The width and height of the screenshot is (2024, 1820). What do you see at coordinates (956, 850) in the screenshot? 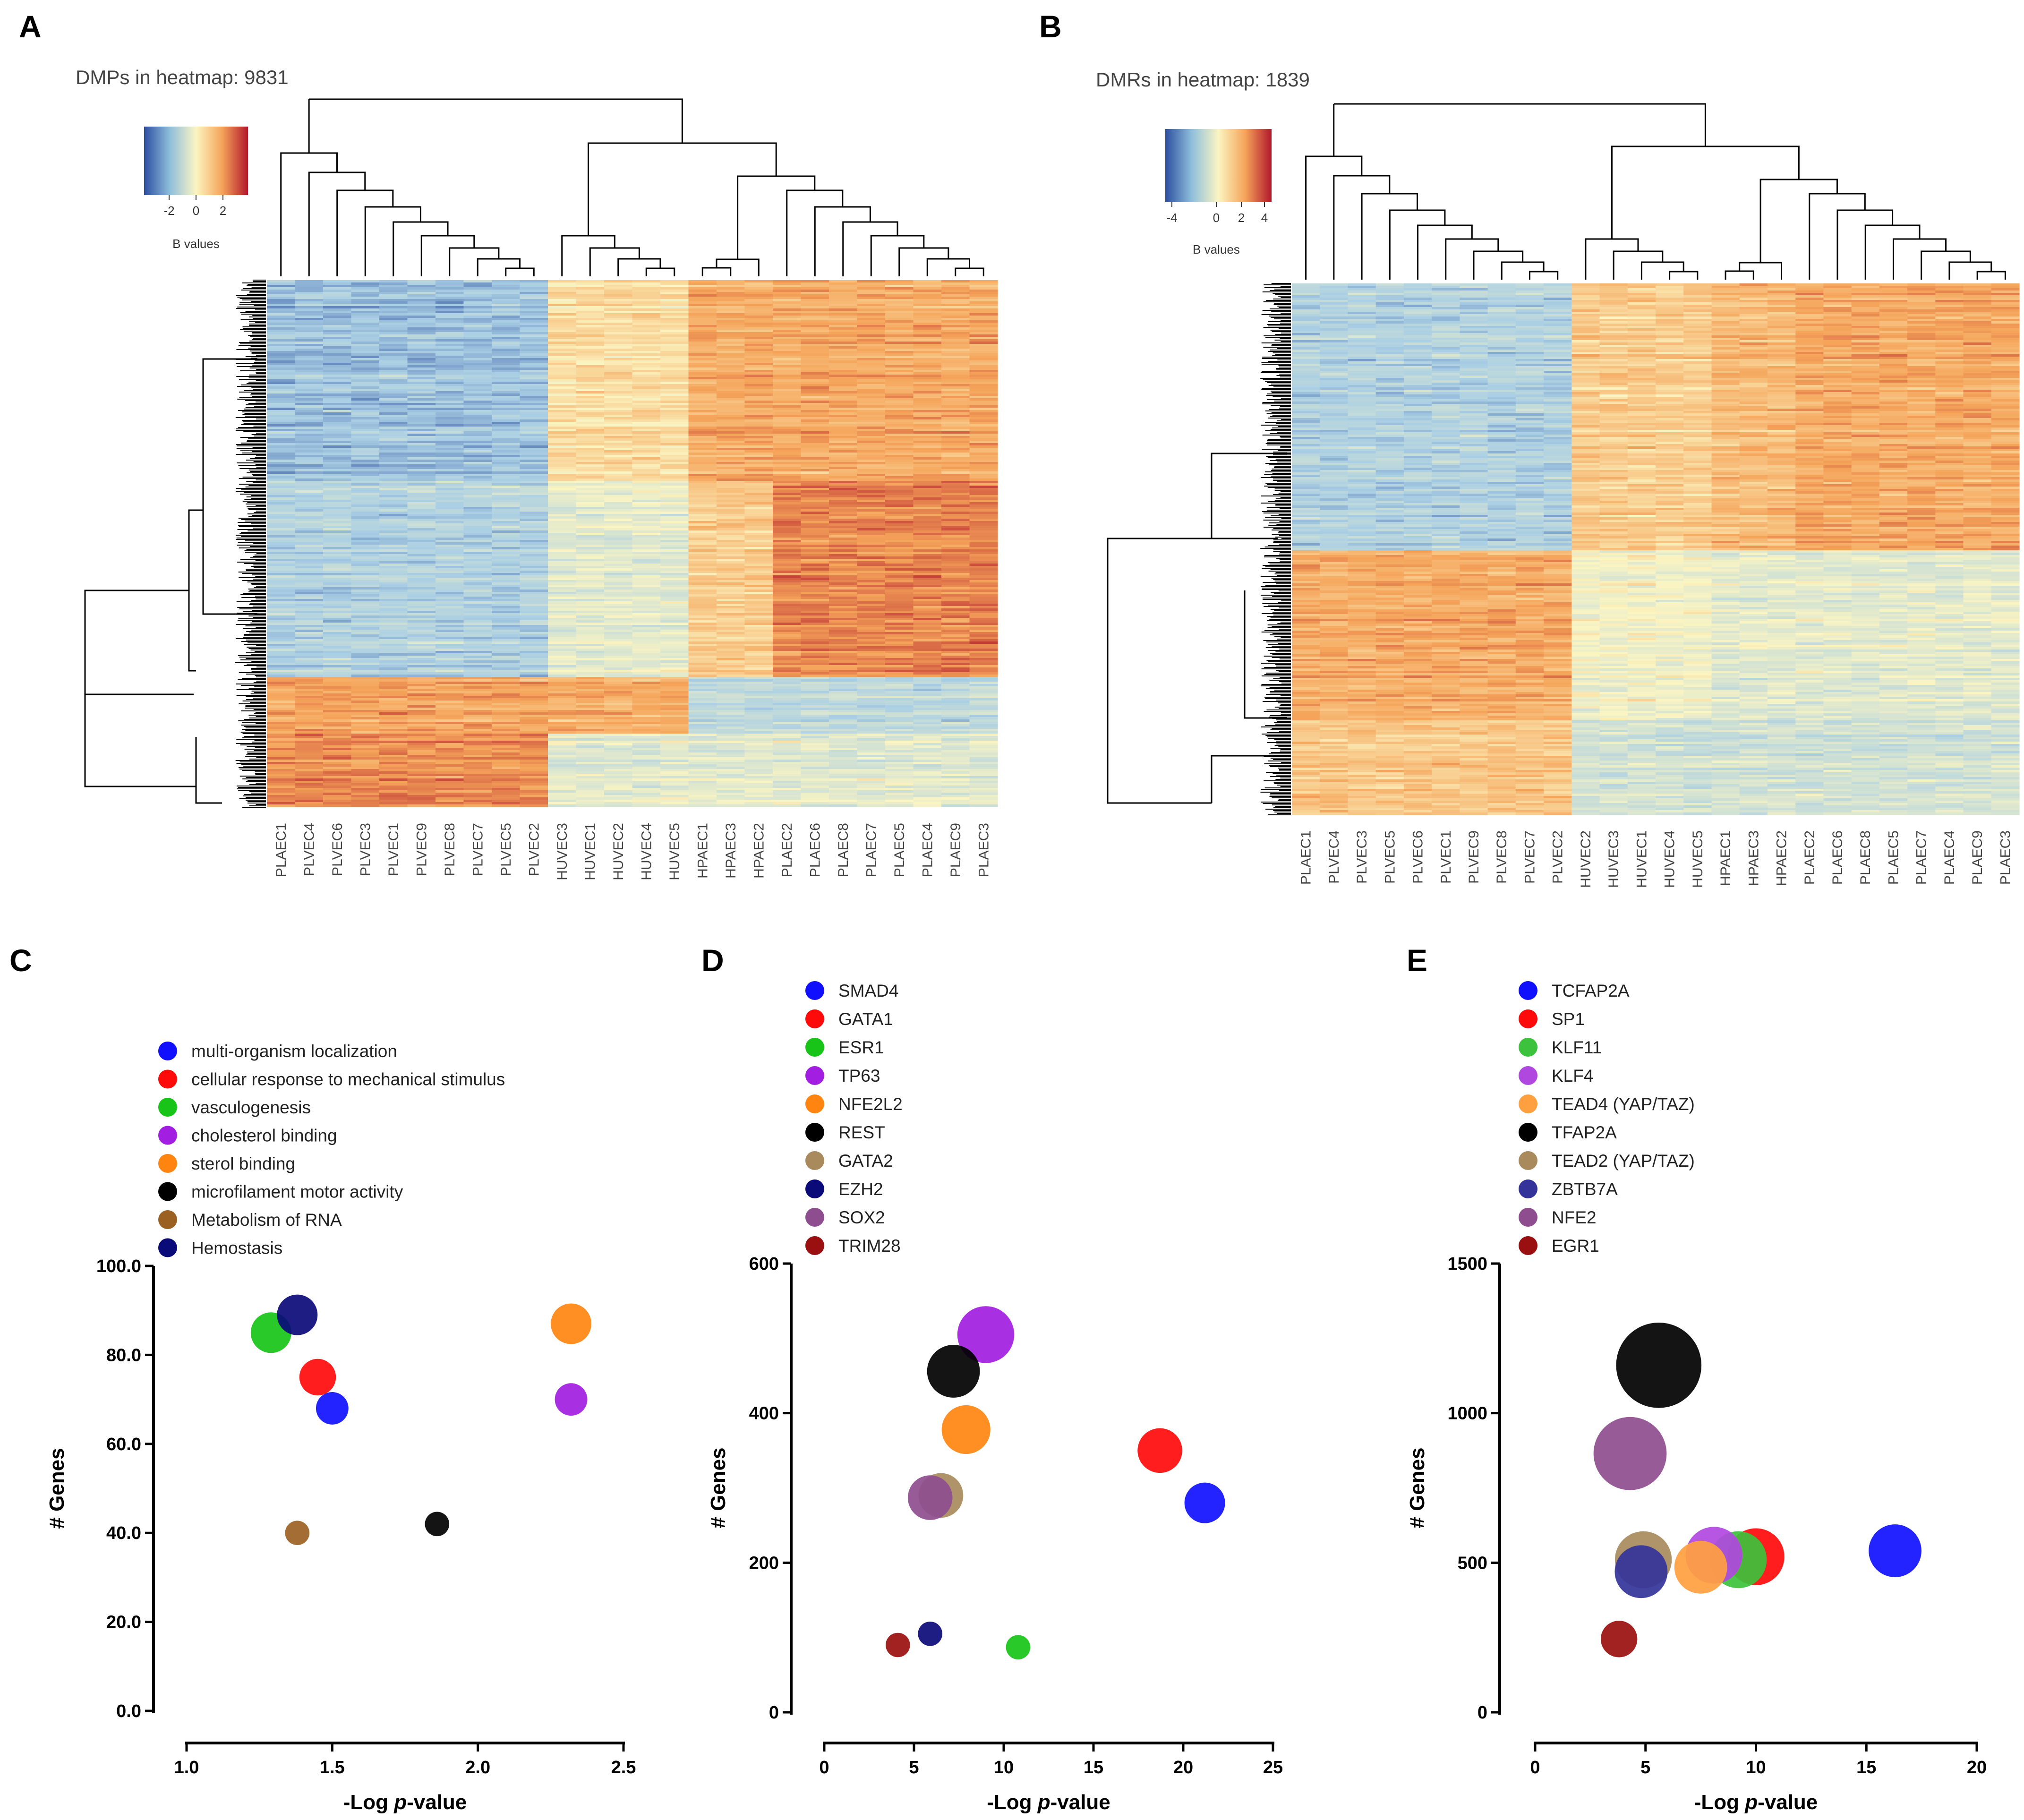
I see `column-label: PLAEC9` at bounding box center [956, 850].